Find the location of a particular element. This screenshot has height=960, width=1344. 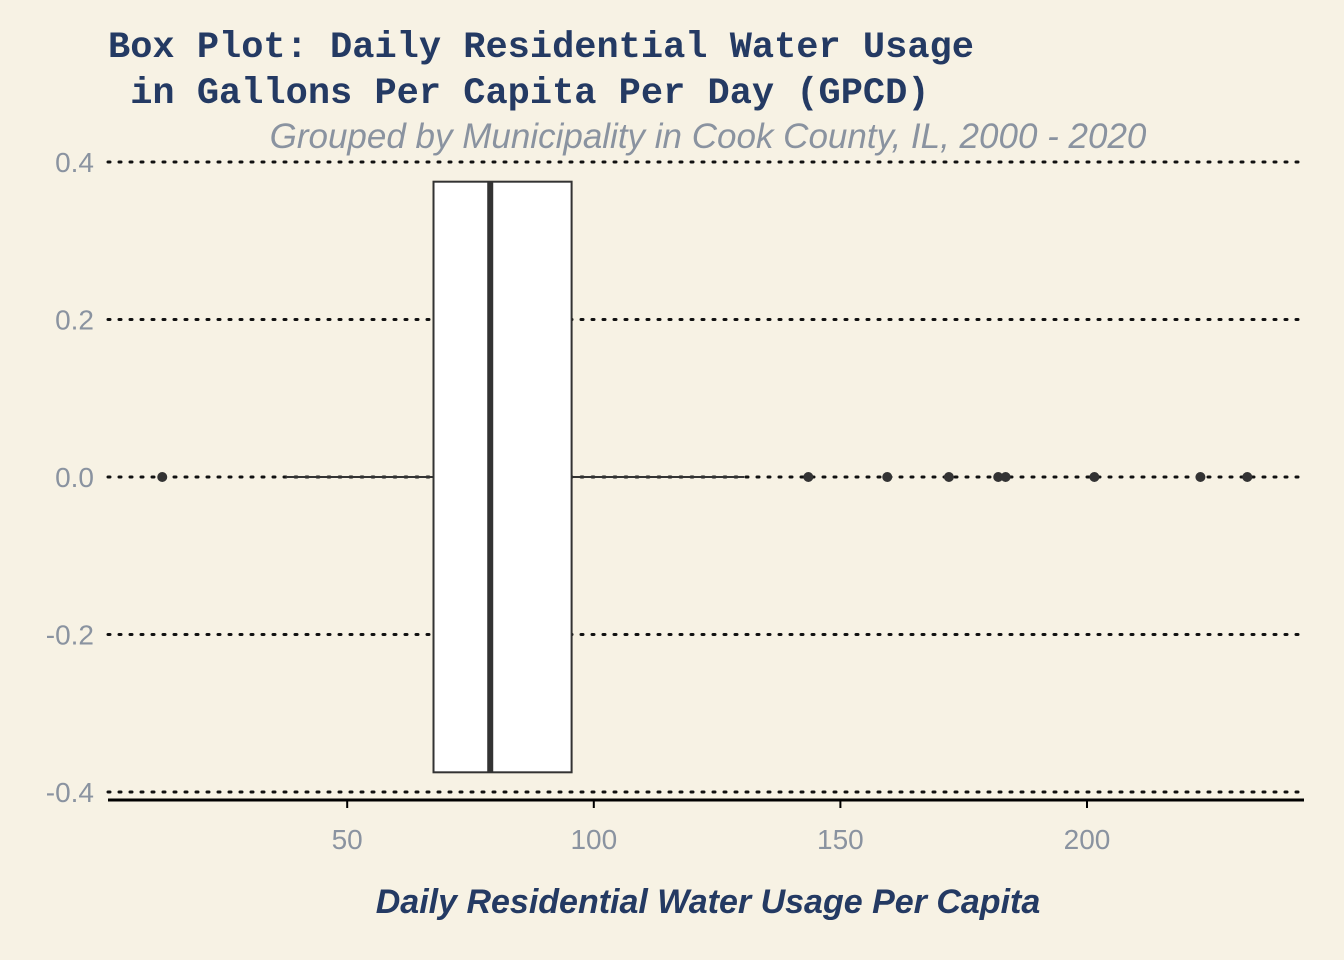

outlier-points is located at coordinates (705, 477).